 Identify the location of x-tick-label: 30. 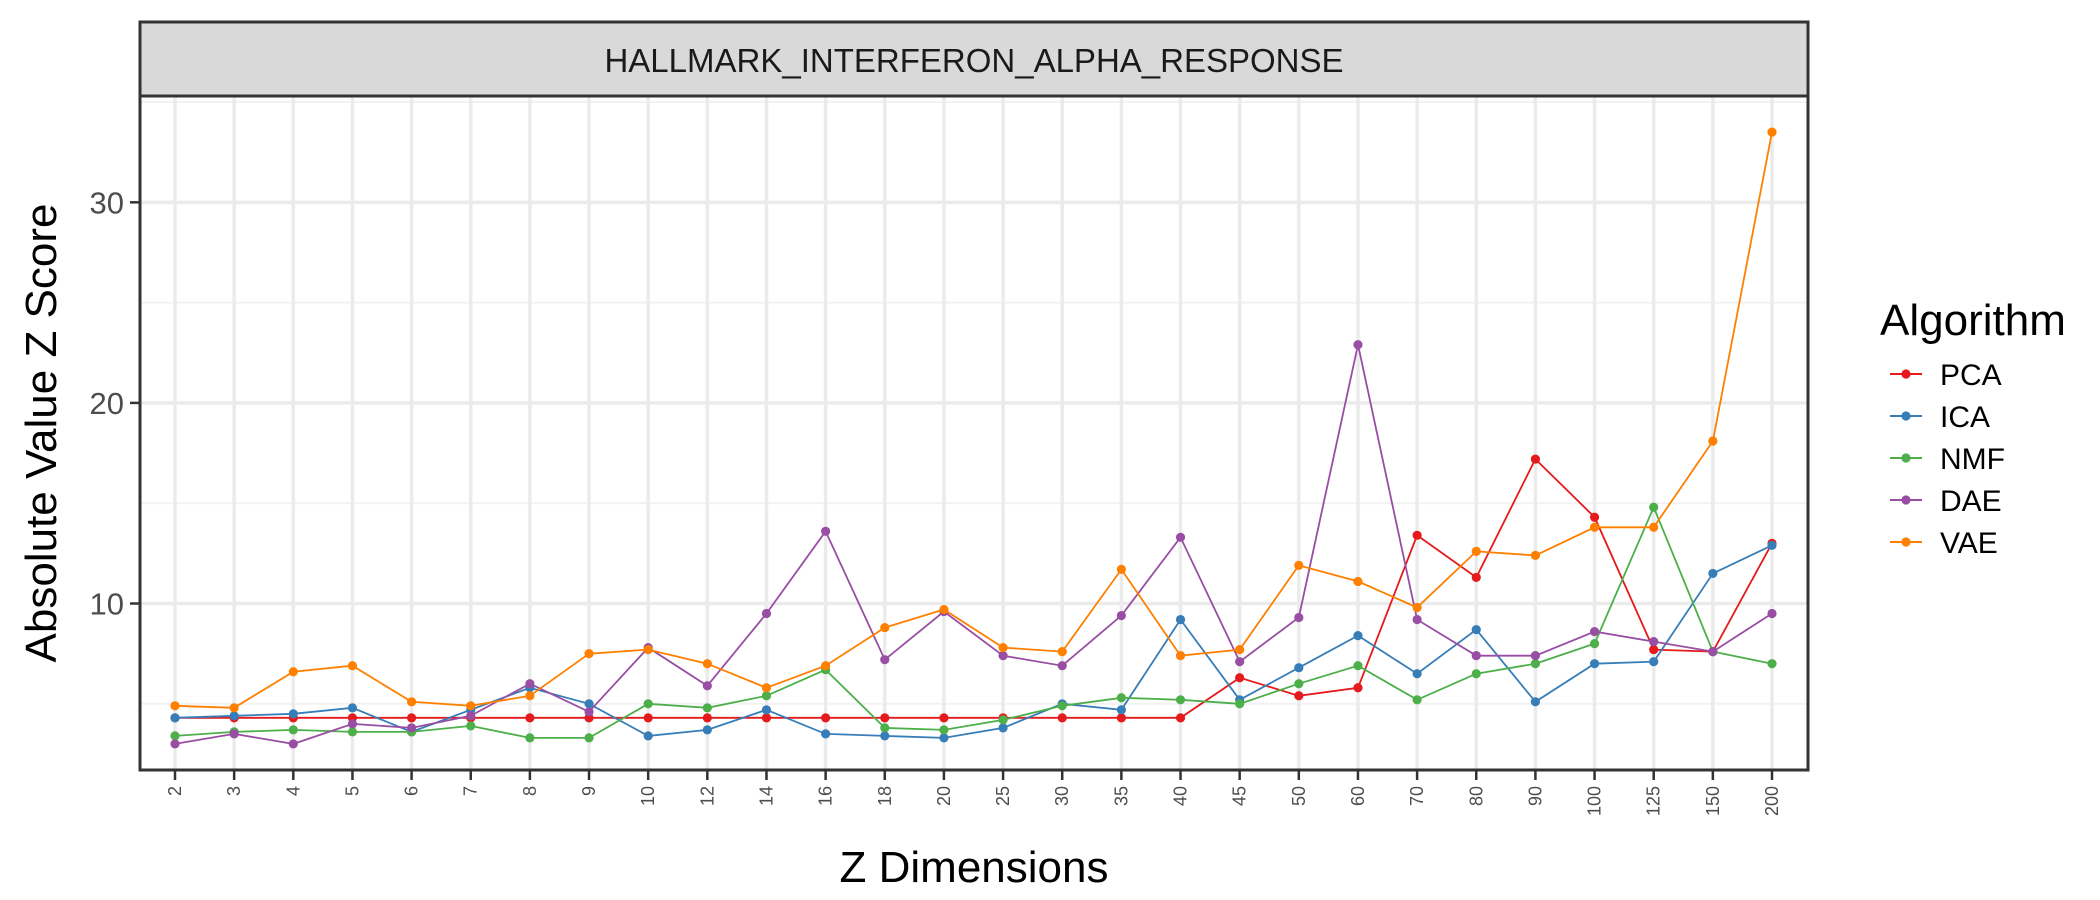
(1062, 796).